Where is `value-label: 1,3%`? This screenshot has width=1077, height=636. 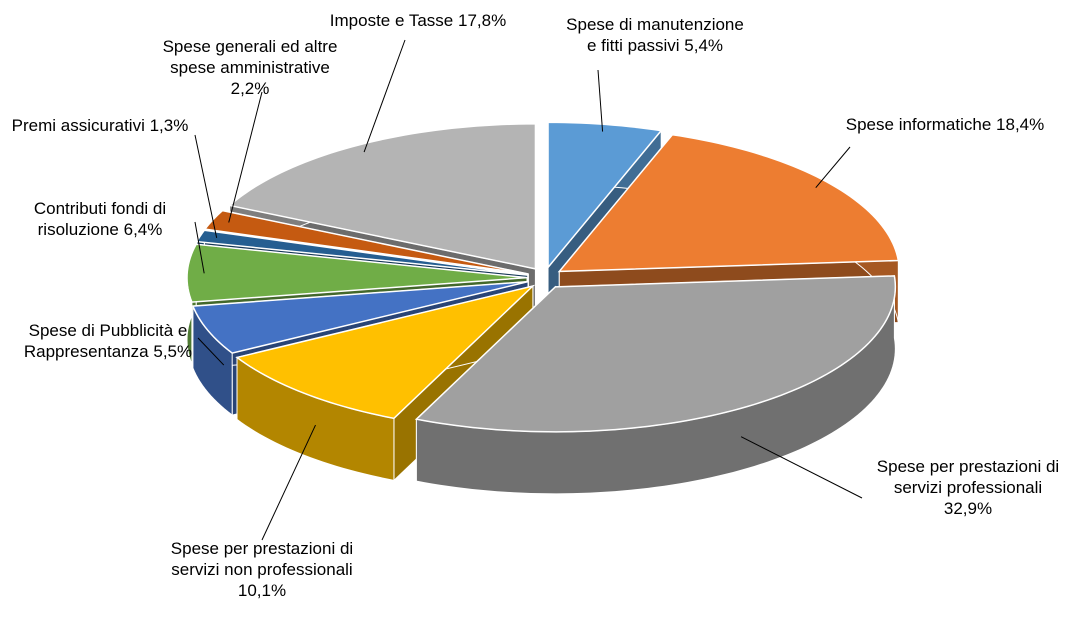
value-label: 1,3% is located at coordinates (169, 125).